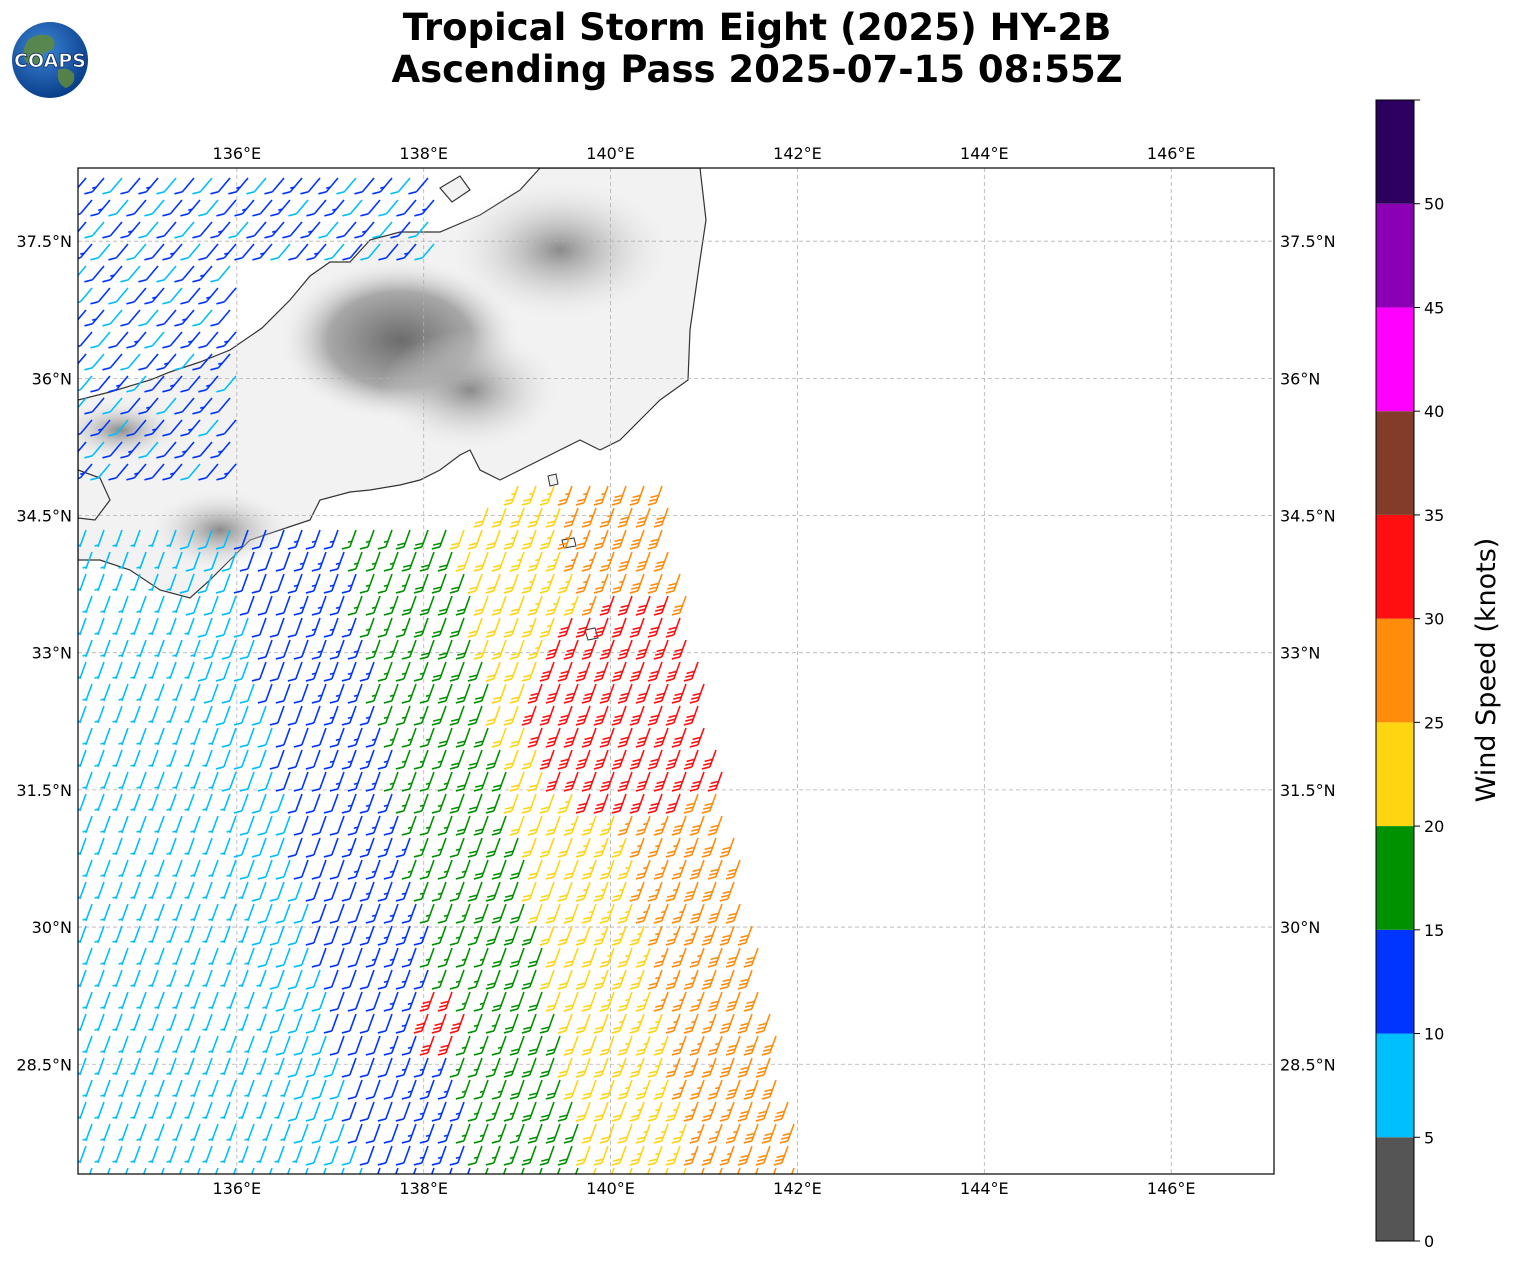  I want to click on lon-tick-top: 136°E, so click(237, 153).